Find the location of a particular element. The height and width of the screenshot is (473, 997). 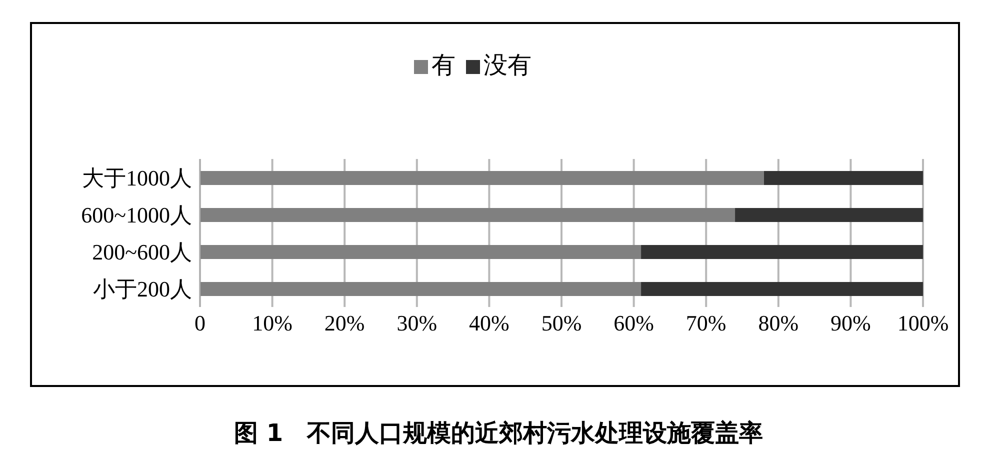

x-tick-label: 60% is located at coordinates (634, 323).